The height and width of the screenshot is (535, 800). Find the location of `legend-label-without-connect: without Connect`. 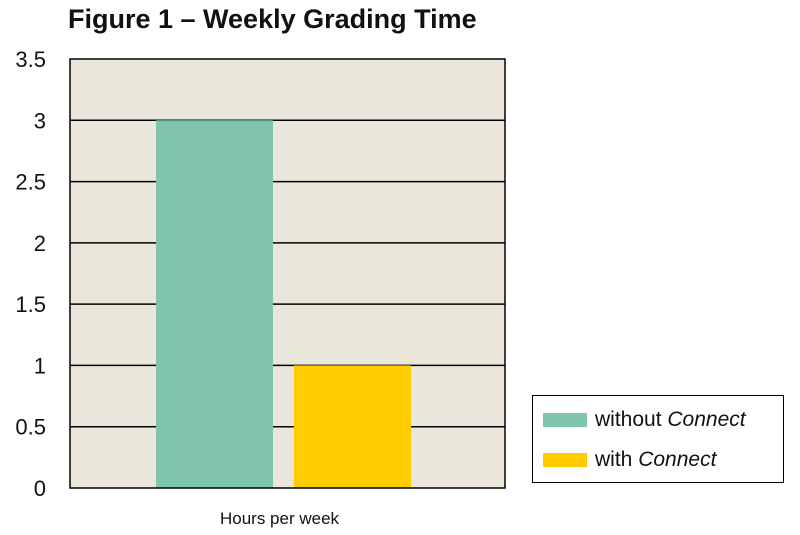

legend-label-without-connect: without Connect is located at coordinates (670, 419).